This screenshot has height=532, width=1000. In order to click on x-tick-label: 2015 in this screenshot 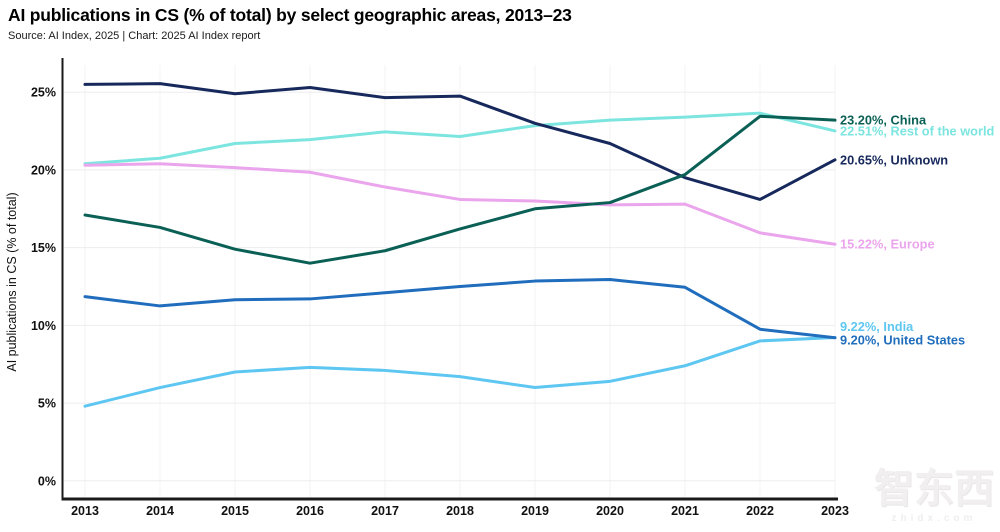, I will do `click(235, 511)`.